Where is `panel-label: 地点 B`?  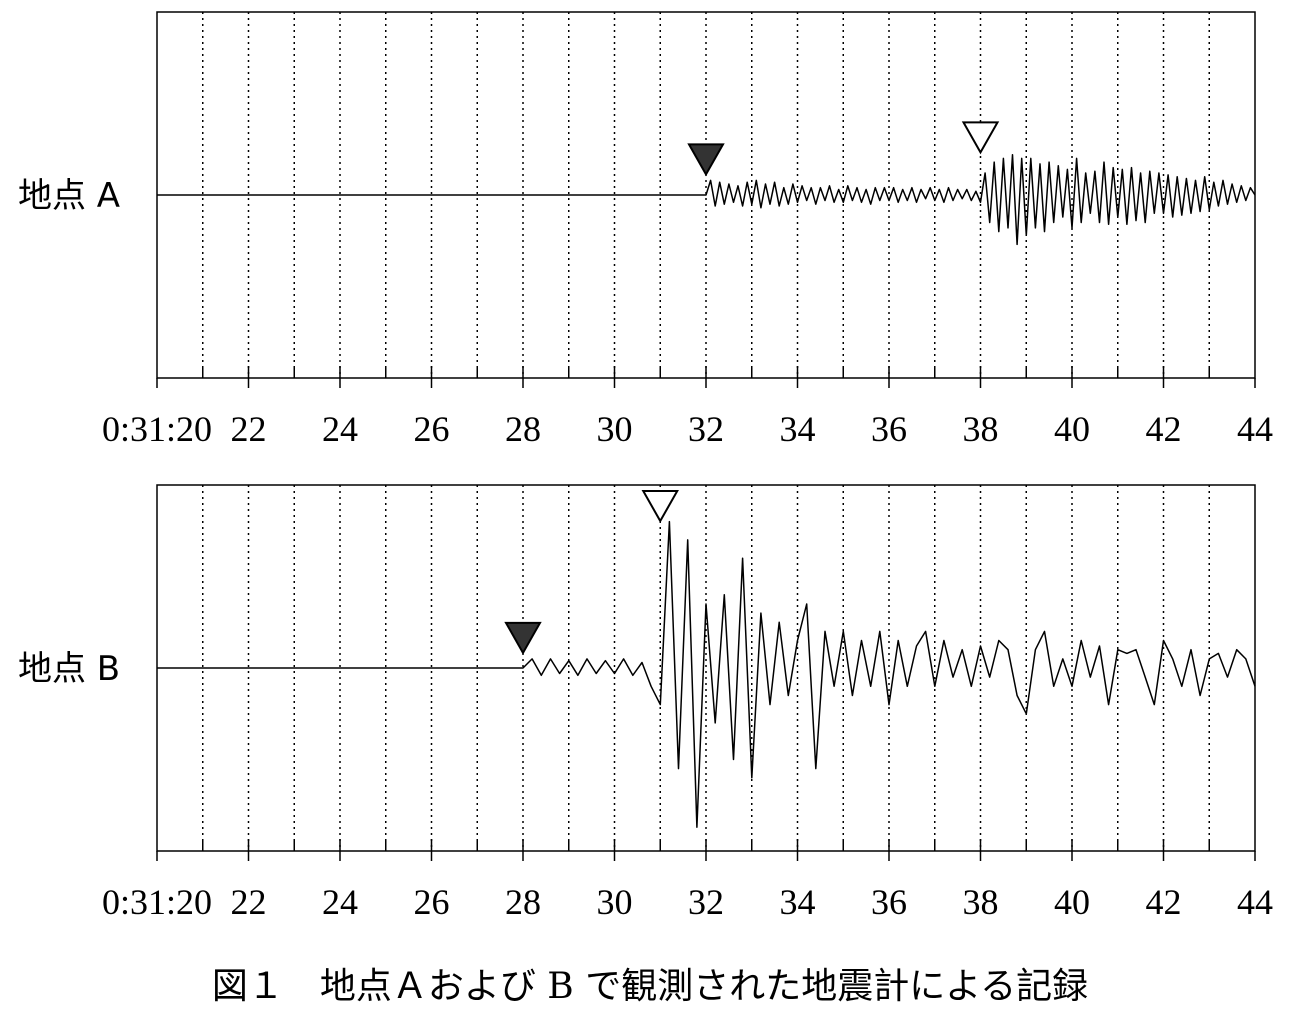 panel-label: 地点 B is located at coordinates (69, 669).